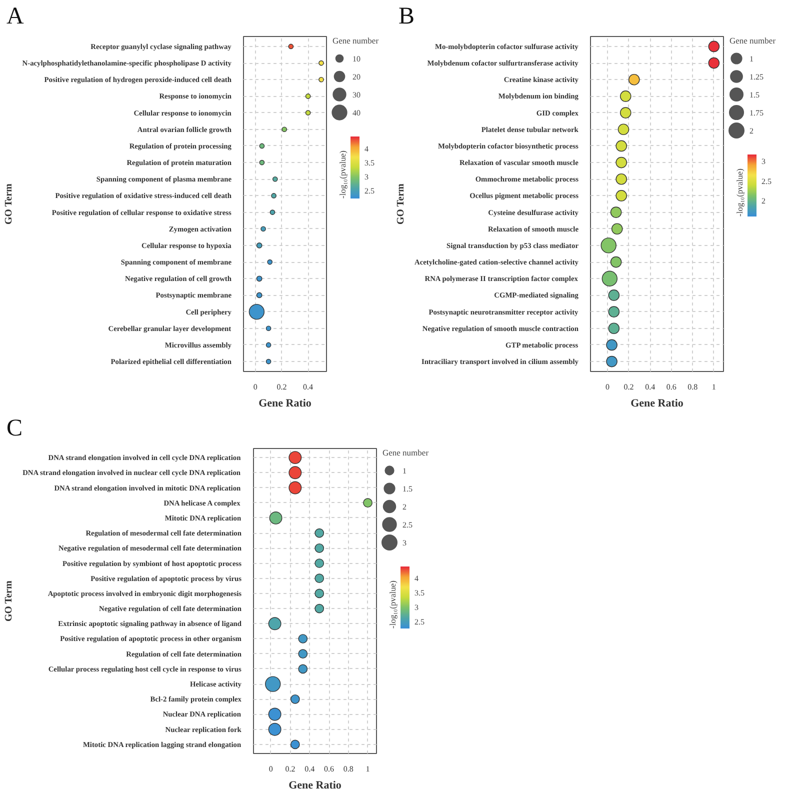 The height and width of the screenshot is (793, 789). What do you see at coordinates (407, 525) in the screenshot?
I see `legend-label: 2.5` at bounding box center [407, 525].